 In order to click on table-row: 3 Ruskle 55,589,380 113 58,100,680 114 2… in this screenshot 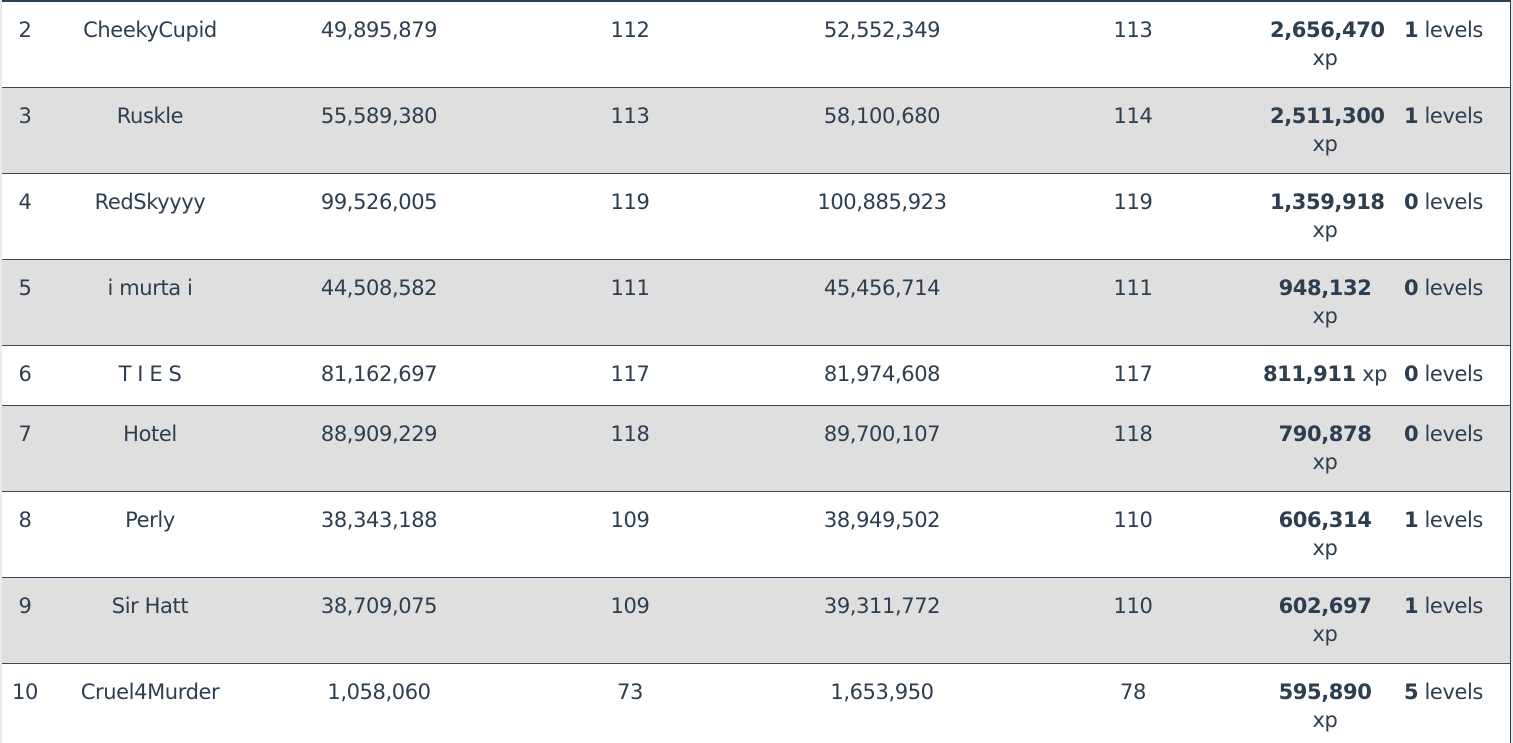, I will do `click(756, 130)`.